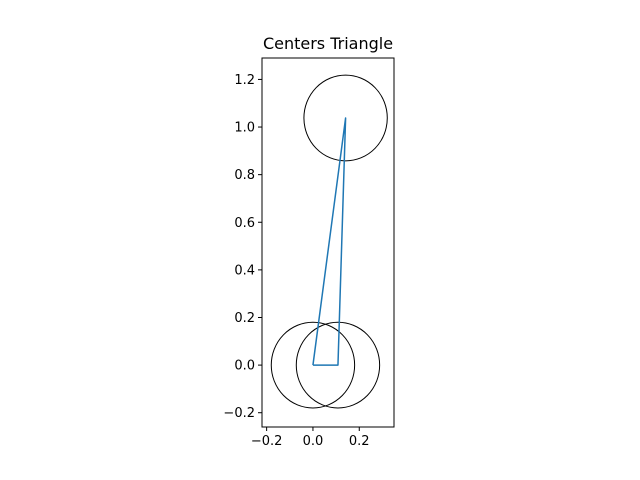  I want to click on y-tick-label: 0.0, so click(244, 366).